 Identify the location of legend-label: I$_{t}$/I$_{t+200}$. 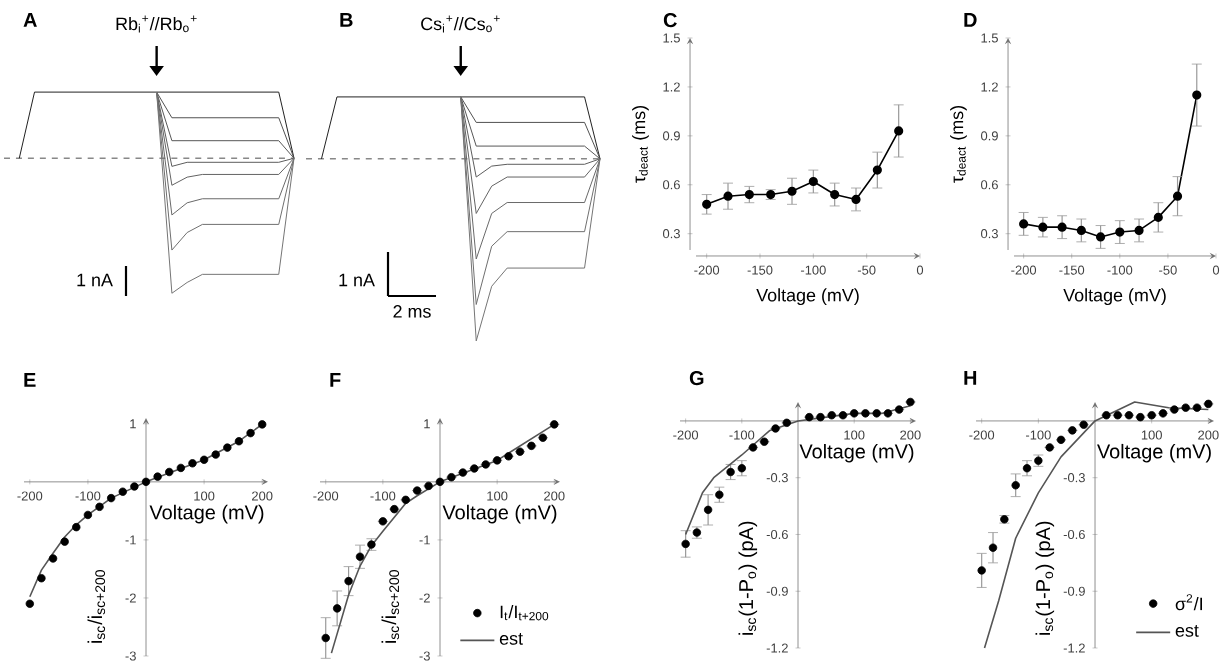
(524, 613).